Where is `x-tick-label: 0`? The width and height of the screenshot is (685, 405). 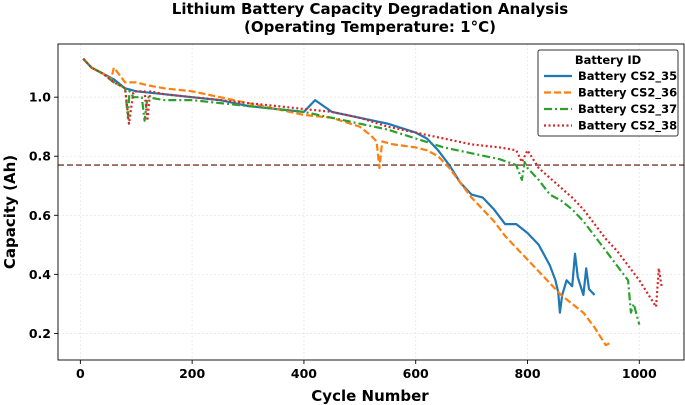 x-tick-label: 0 is located at coordinates (80, 373).